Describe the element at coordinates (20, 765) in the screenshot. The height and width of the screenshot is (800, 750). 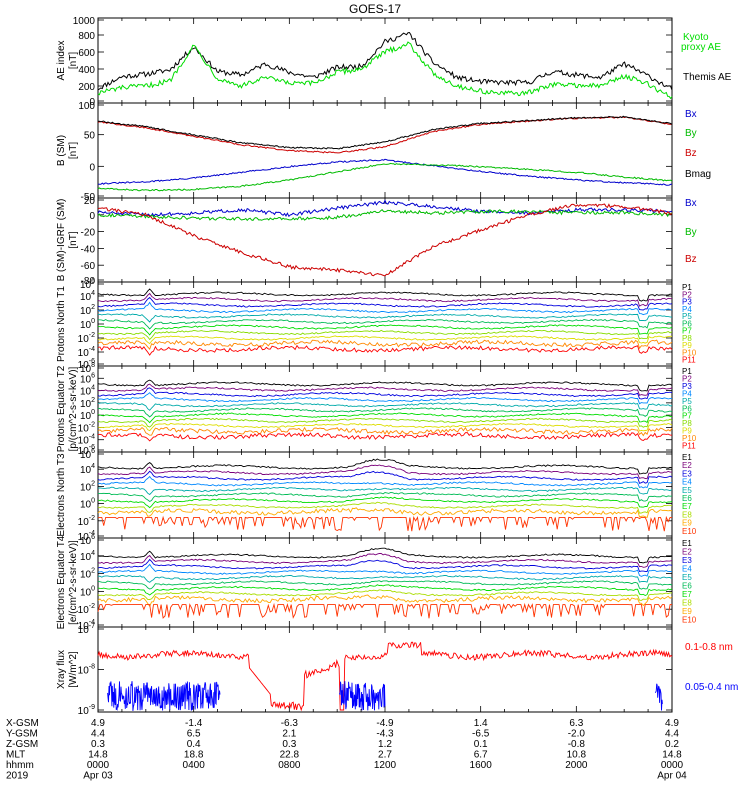
I see `footer-label-hhmm: hhmm` at that location.